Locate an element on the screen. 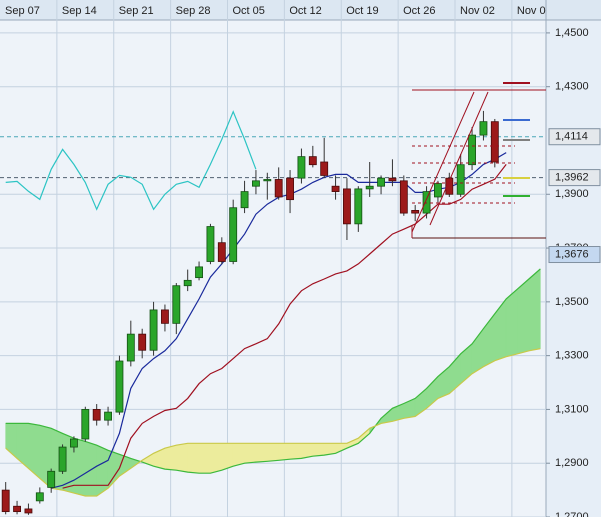  x-tick-label: Sep 07 is located at coordinates (22, 11).